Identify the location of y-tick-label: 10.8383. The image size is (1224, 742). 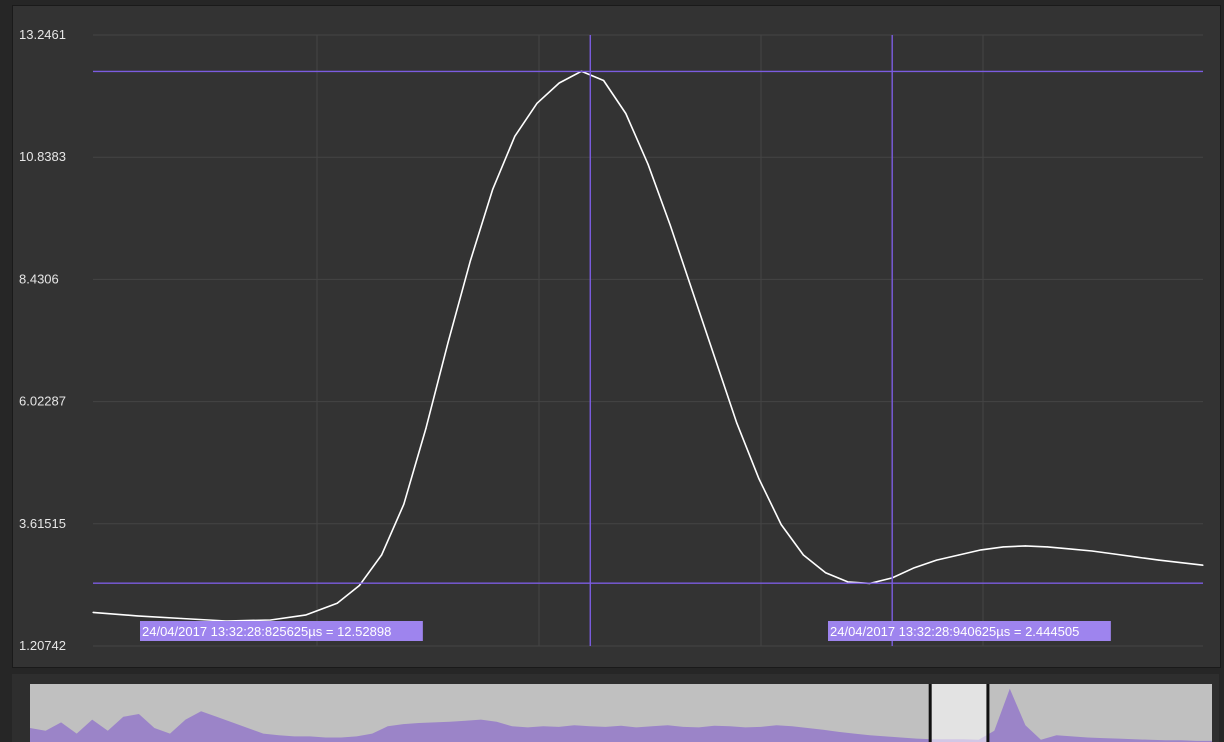
(42, 156).